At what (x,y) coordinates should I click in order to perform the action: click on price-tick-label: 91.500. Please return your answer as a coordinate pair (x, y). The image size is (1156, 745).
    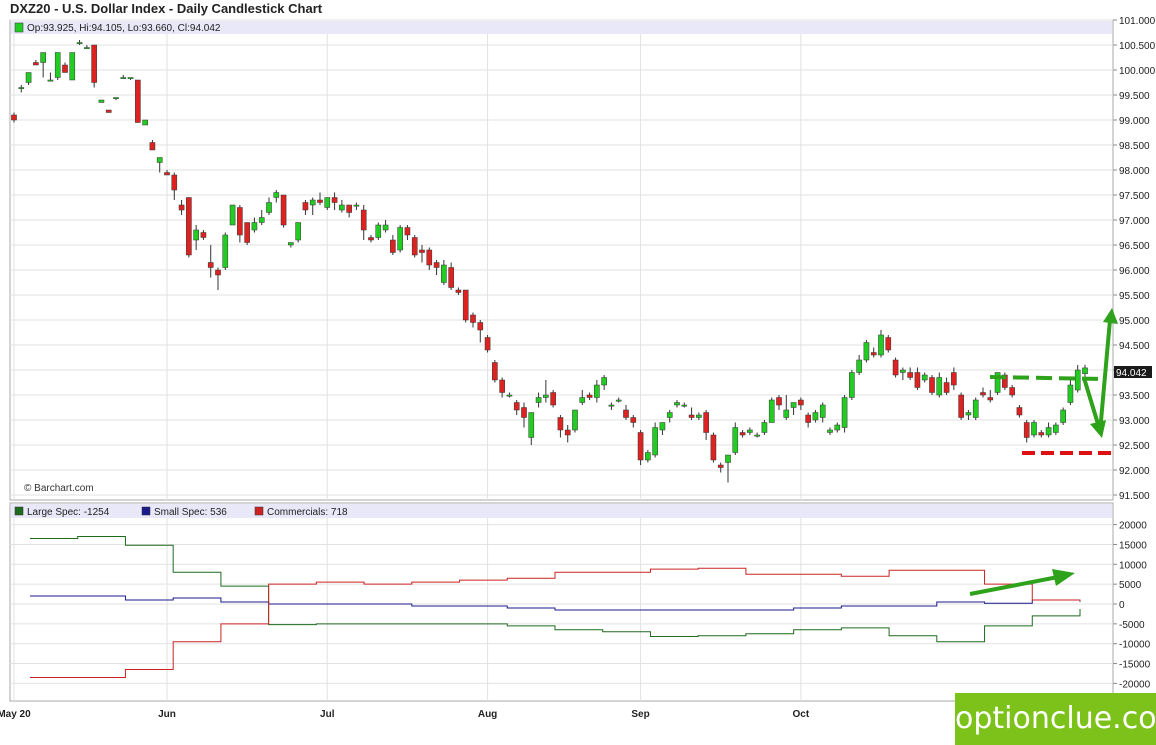
    Looking at the image, I should click on (1134, 496).